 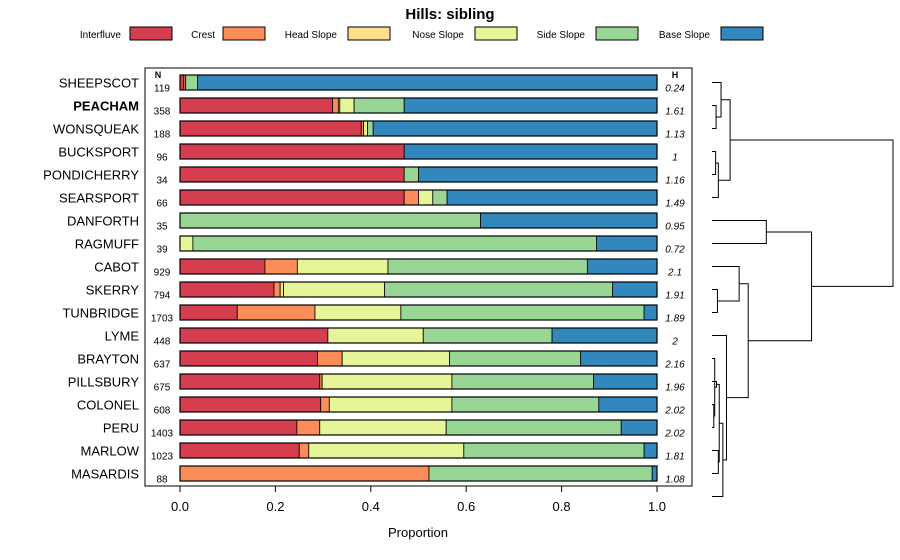 I want to click on bar-outline-colonel, so click(x=418, y=404).